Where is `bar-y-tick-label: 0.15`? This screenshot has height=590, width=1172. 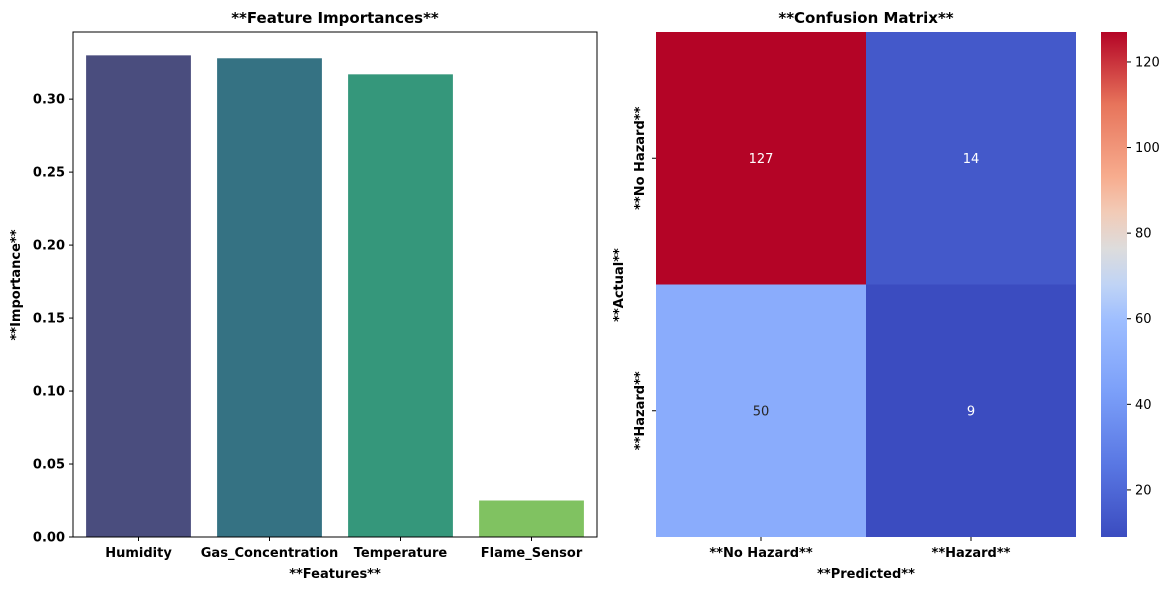
bar-y-tick-label: 0.15 is located at coordinates (49, 319).